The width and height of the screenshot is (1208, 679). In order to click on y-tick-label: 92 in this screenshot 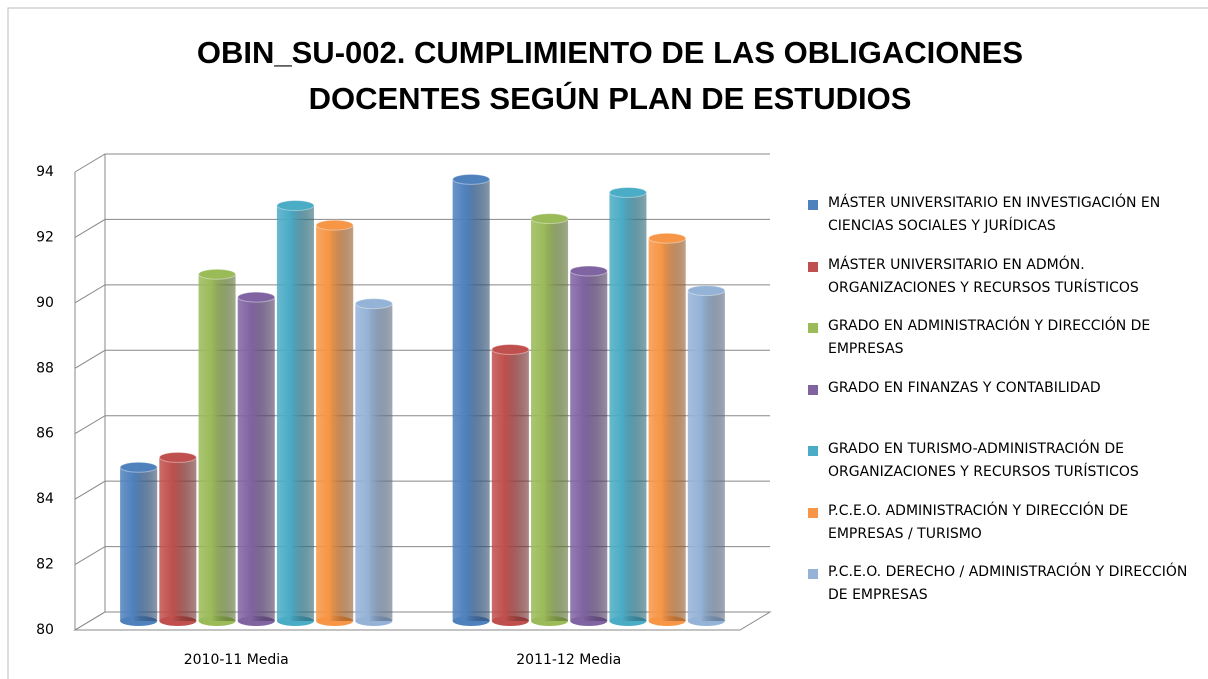, I will do `click(45, 237)`.